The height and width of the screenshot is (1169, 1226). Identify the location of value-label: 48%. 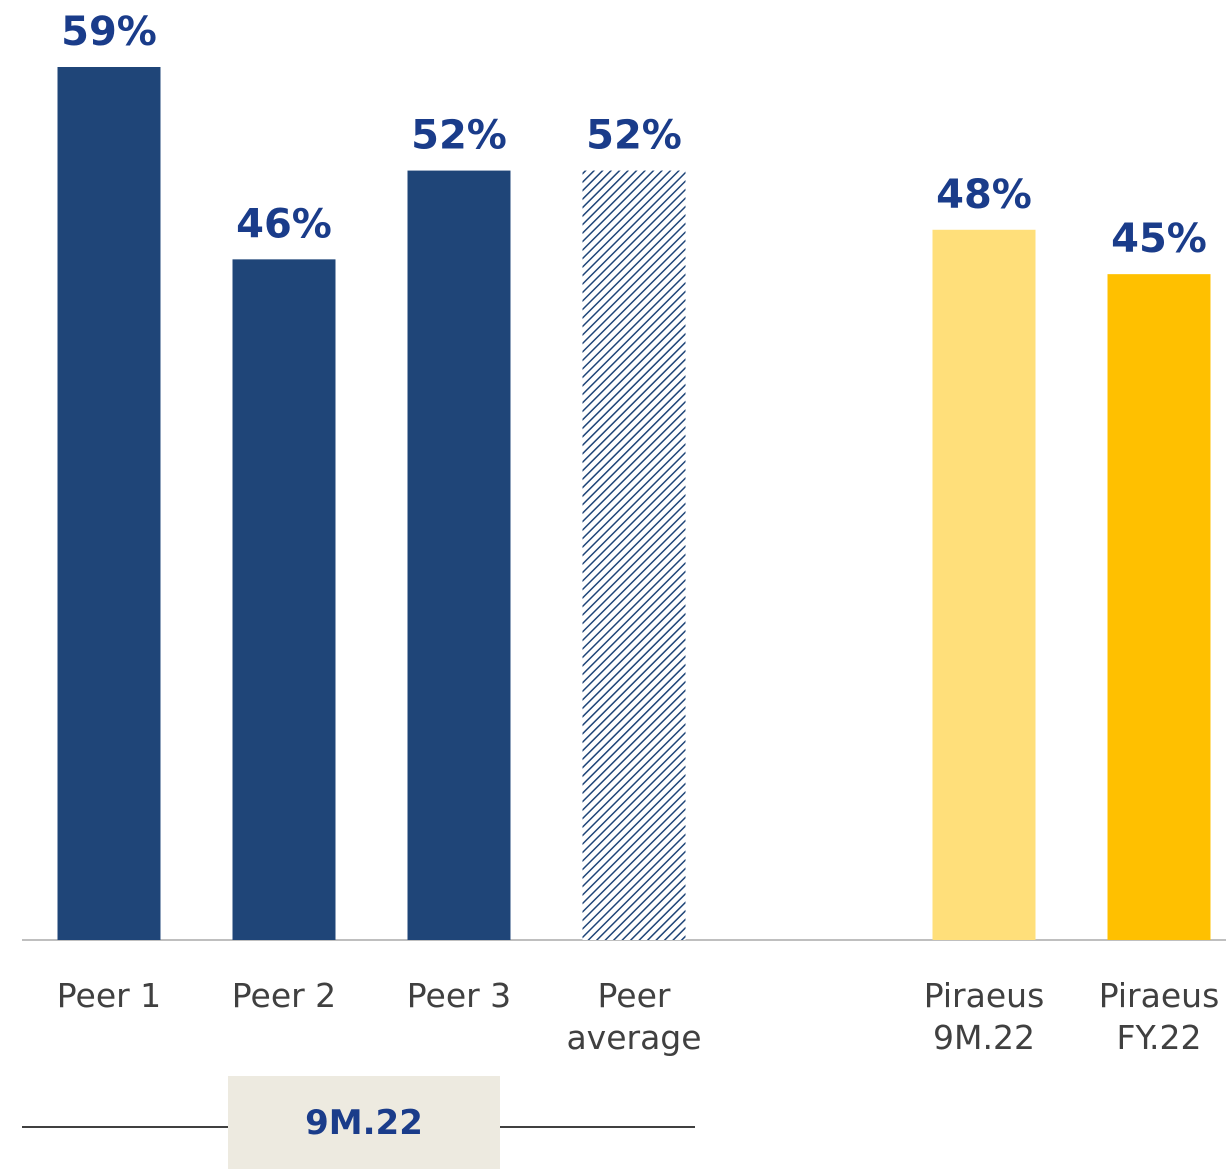
(984, 195).